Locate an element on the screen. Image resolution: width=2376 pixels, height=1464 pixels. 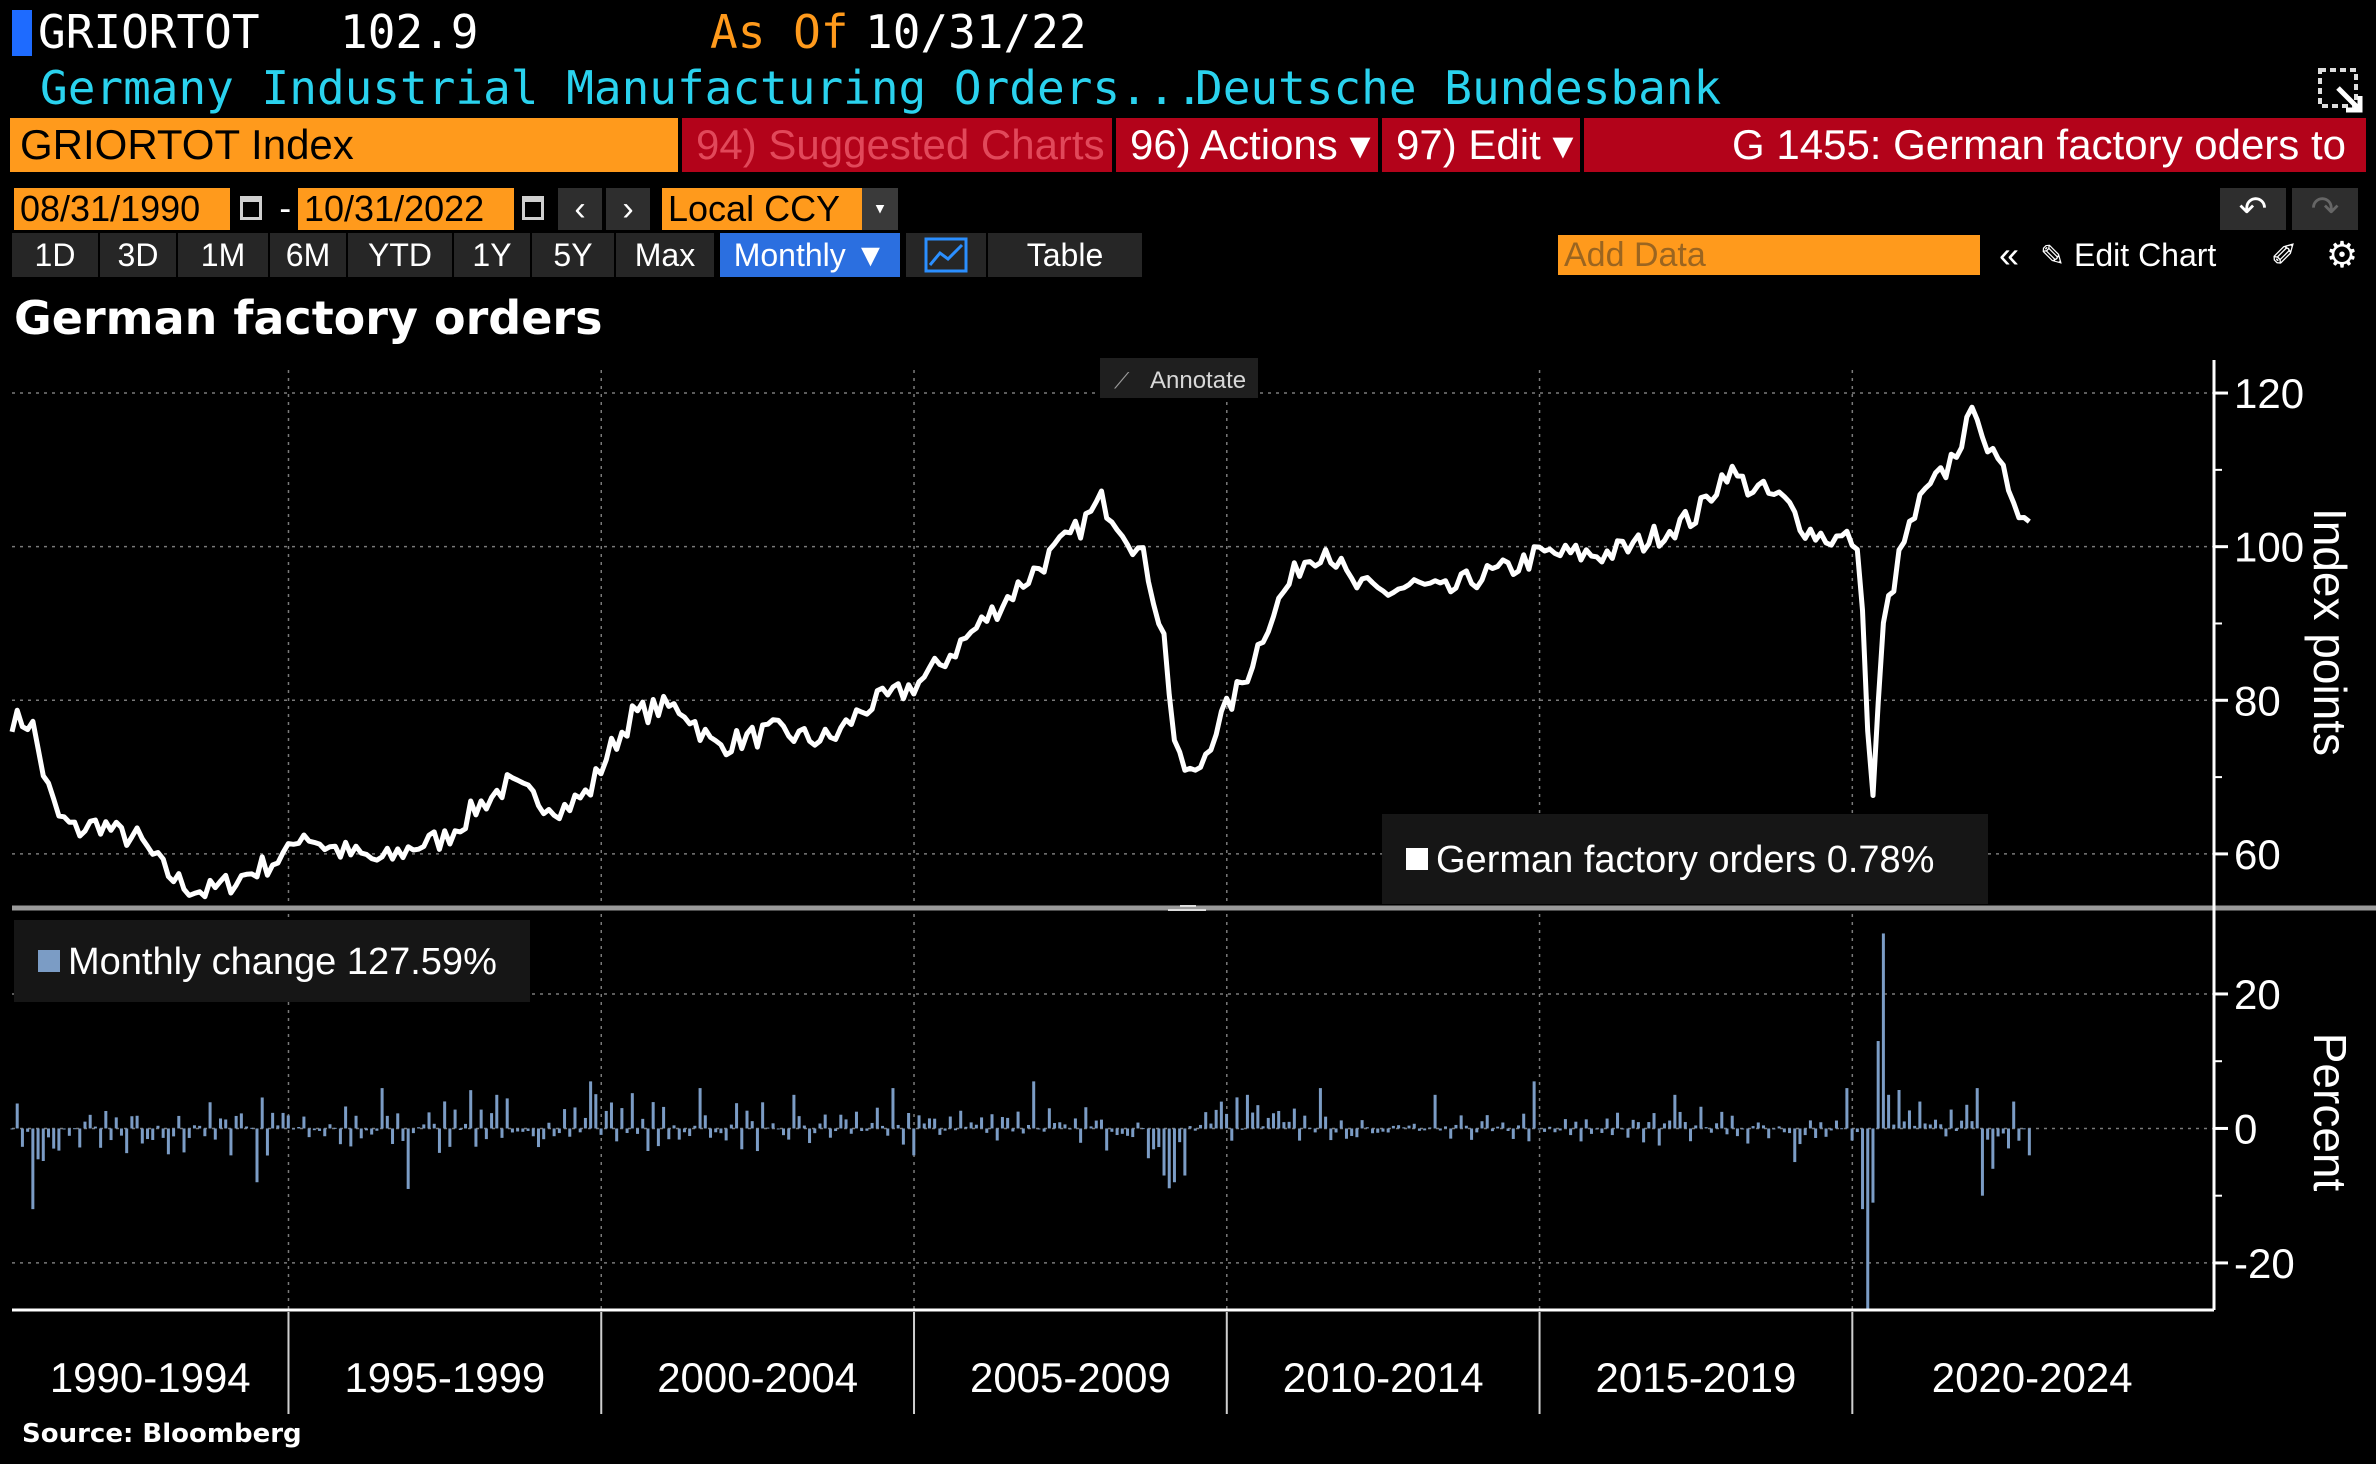
y-tick-label: 0 is located at coordinates (2245, 1128).